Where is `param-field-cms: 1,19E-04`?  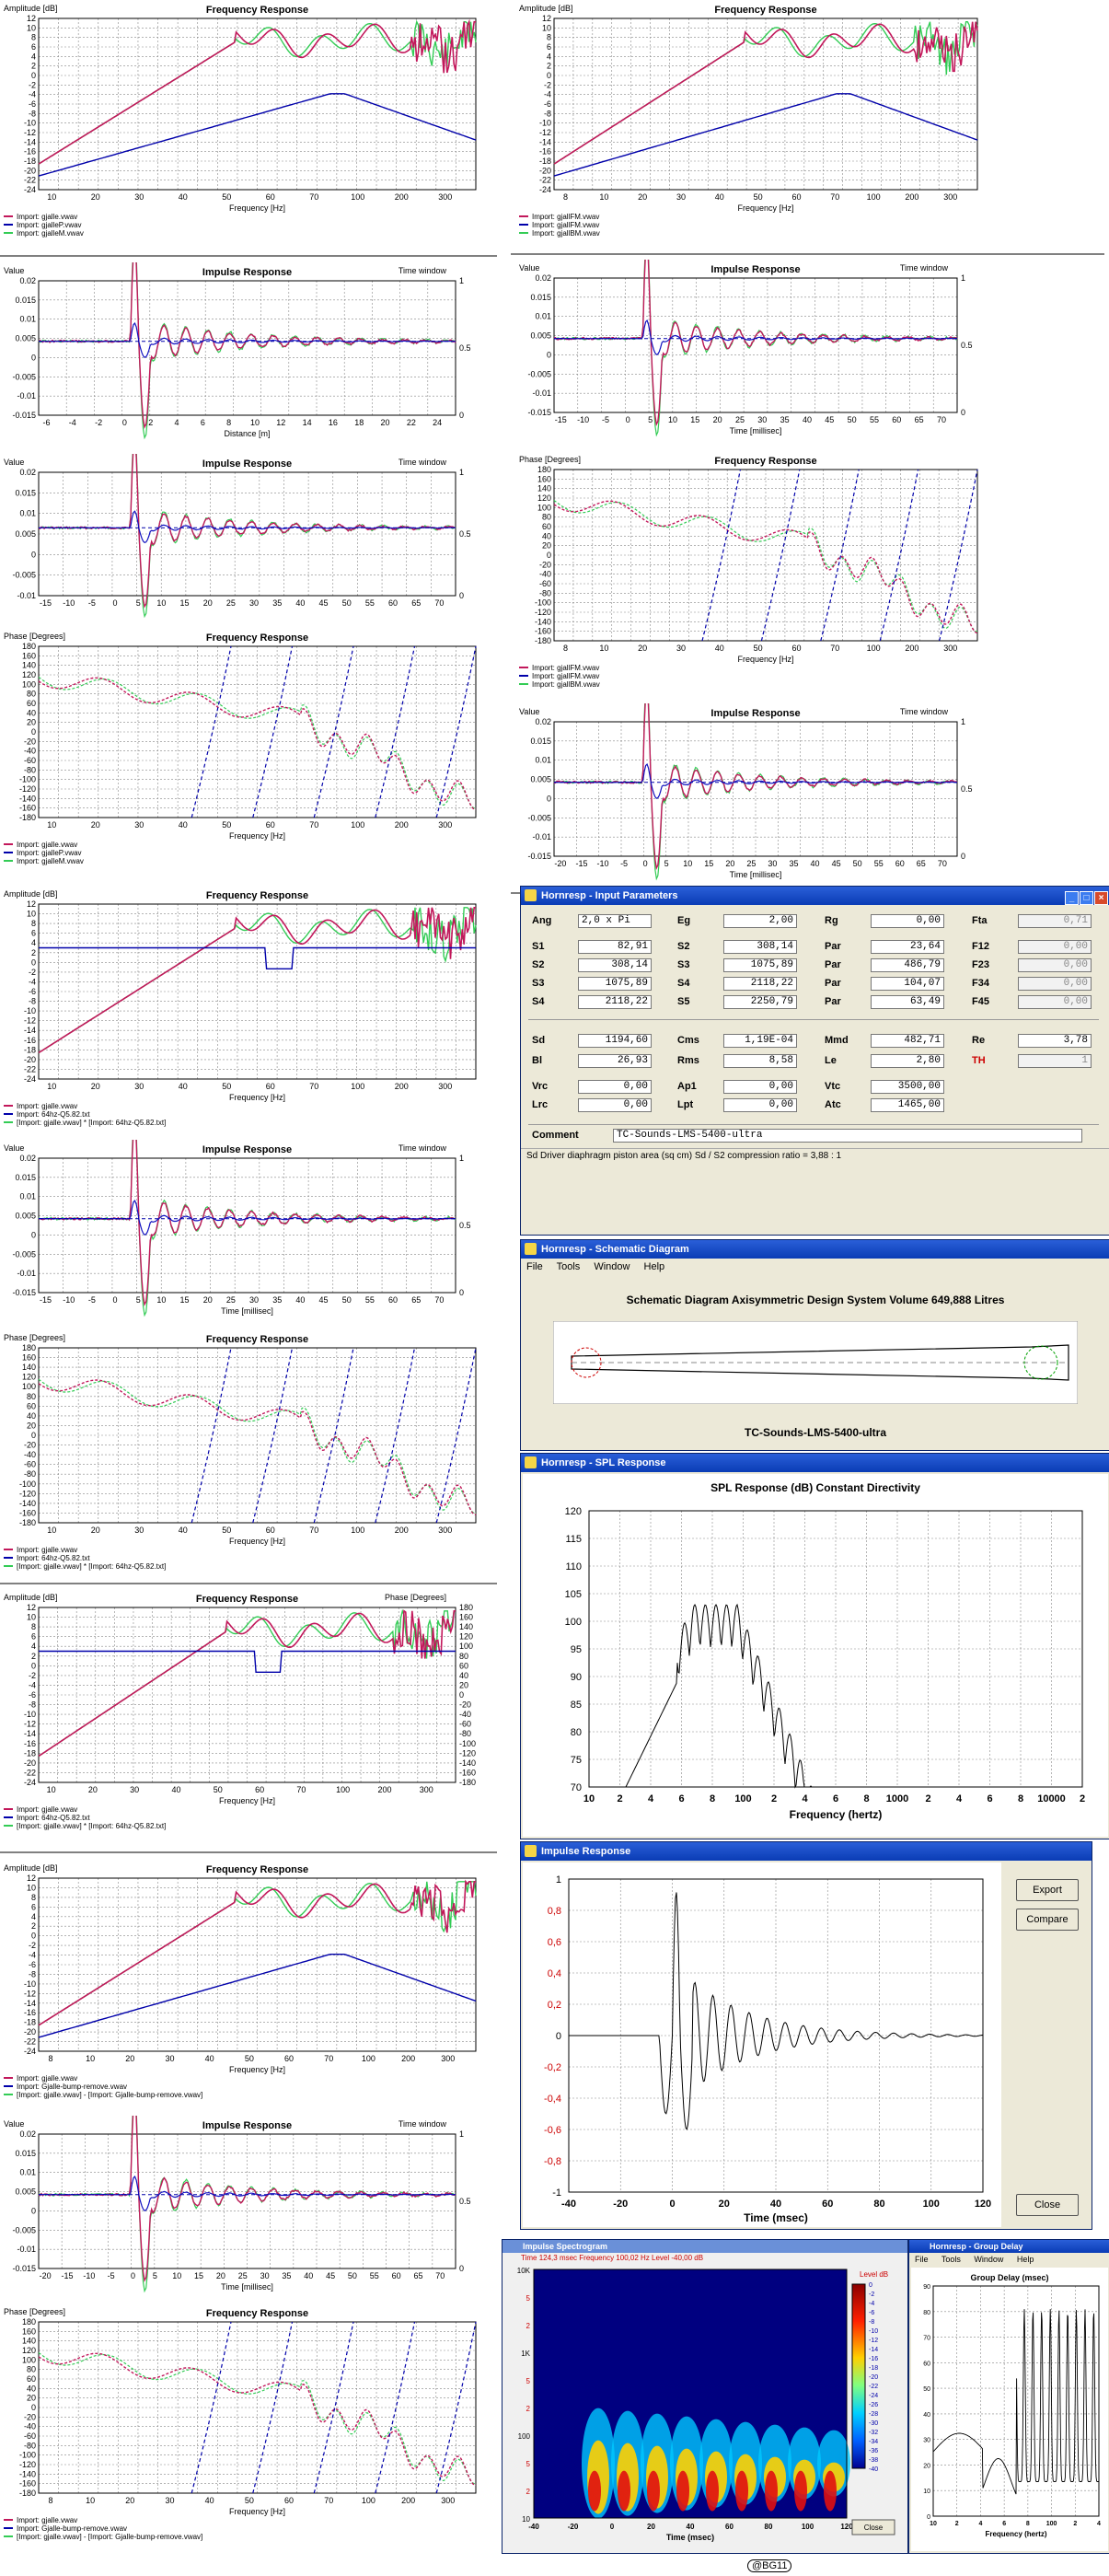
param-field-cms: 1,19E-04 is located at coordinates (760, 1041).